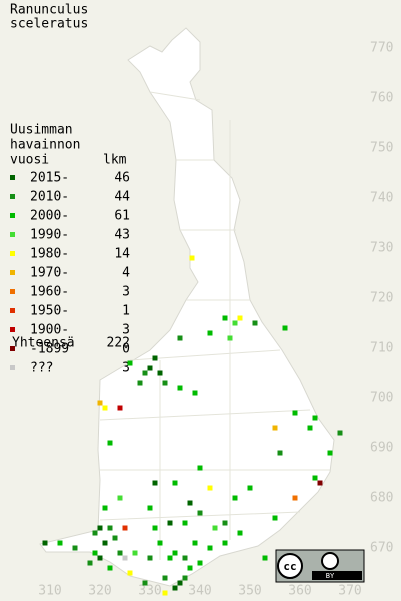  What do you see at coordinates (49, 273) in the screenshot?
I see `legend-label: 1970-` at bounding box center [49, 273].